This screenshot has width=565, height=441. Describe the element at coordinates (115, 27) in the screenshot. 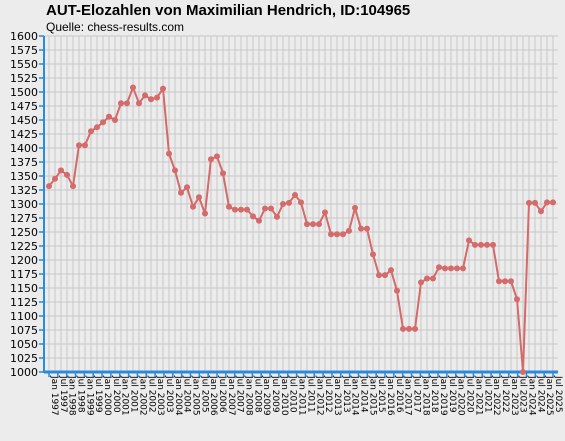

I see `chart-subtitle: Quelle: chess-results.com` at that location.